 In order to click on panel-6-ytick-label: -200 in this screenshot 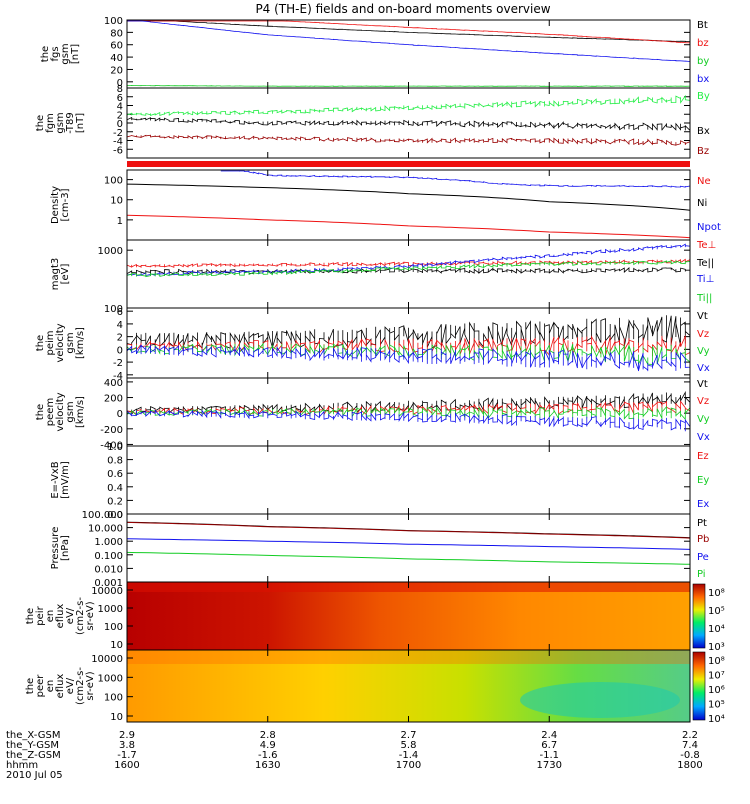, I will do `click(111, 430)`.